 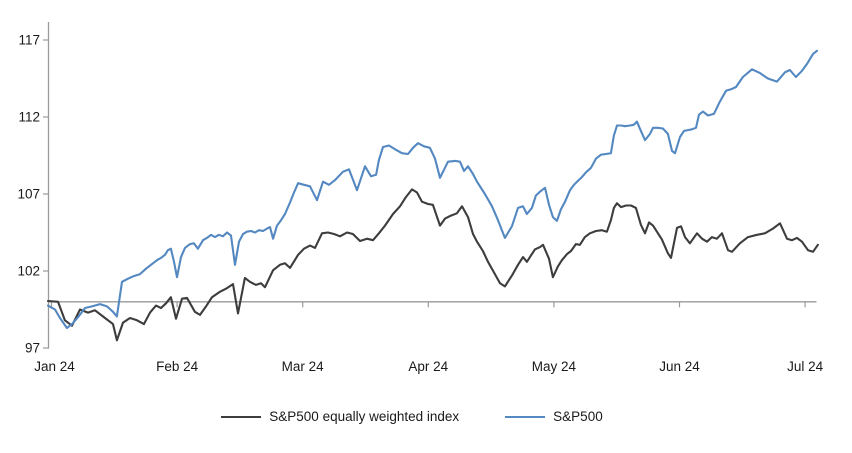 What do you see at coordinates (554, 366) in the screenshot?
I see `x-tick-label: May 24` at bounding box center [554, 366].